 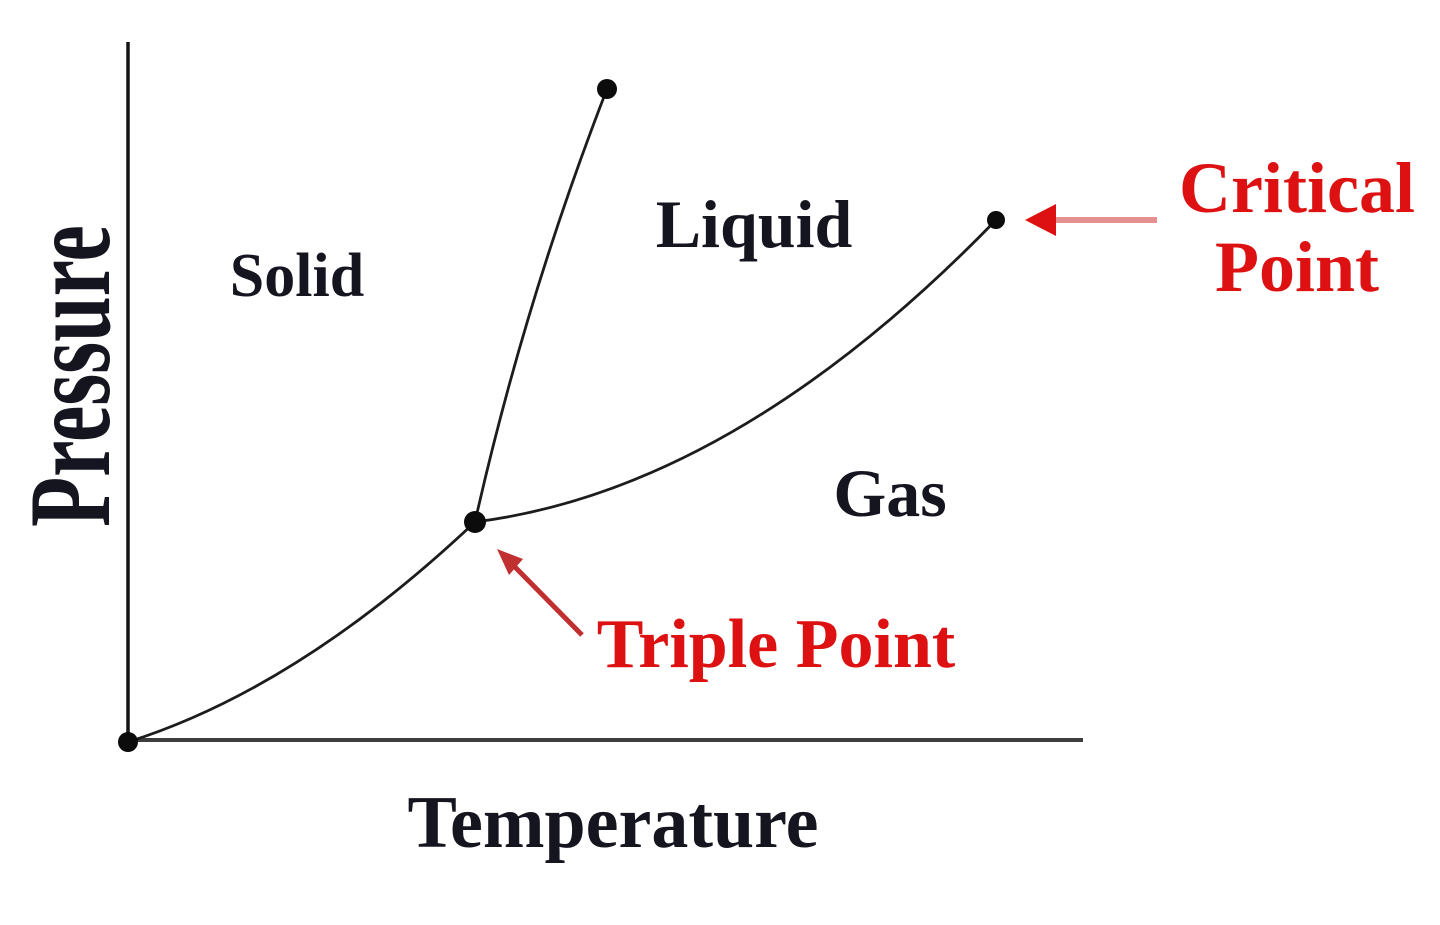 What do you see at coordinates (607, 89) in the screenshot?
I see `fusion-top-dot` at bounding box center [607, 89].